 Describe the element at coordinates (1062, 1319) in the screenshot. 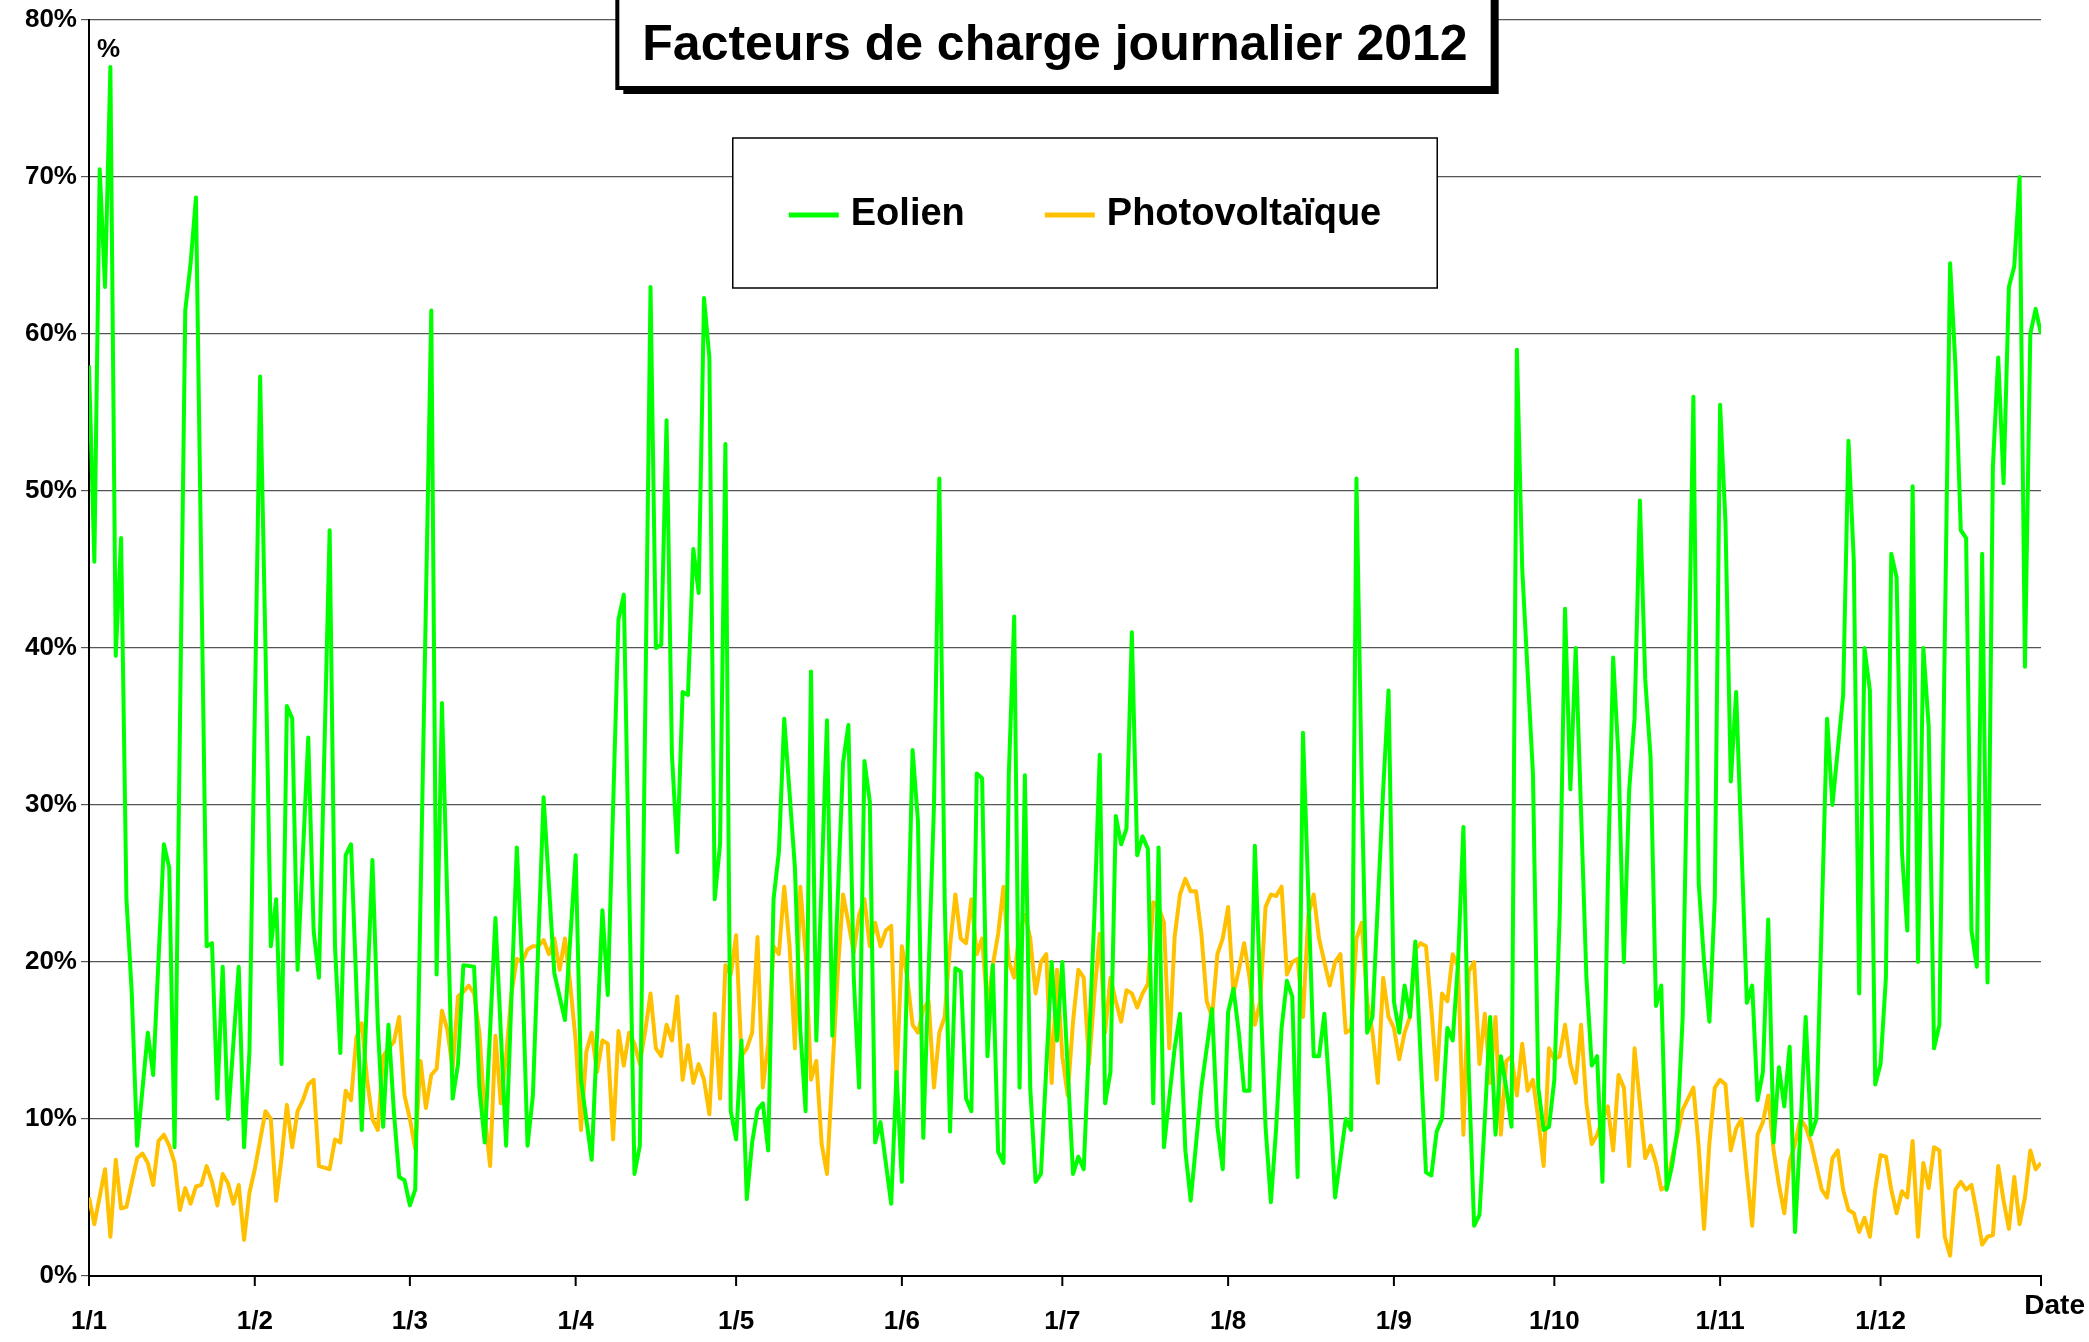

I see `x-tick-label: 1/7` at that location.